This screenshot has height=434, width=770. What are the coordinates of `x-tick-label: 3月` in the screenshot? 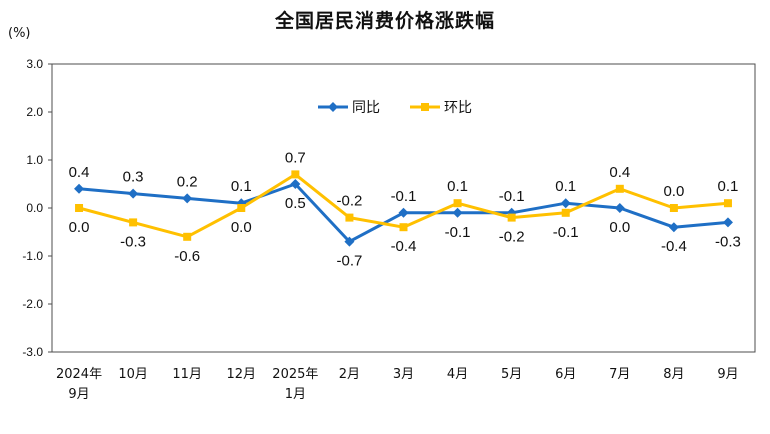 It's located at (403, 374).